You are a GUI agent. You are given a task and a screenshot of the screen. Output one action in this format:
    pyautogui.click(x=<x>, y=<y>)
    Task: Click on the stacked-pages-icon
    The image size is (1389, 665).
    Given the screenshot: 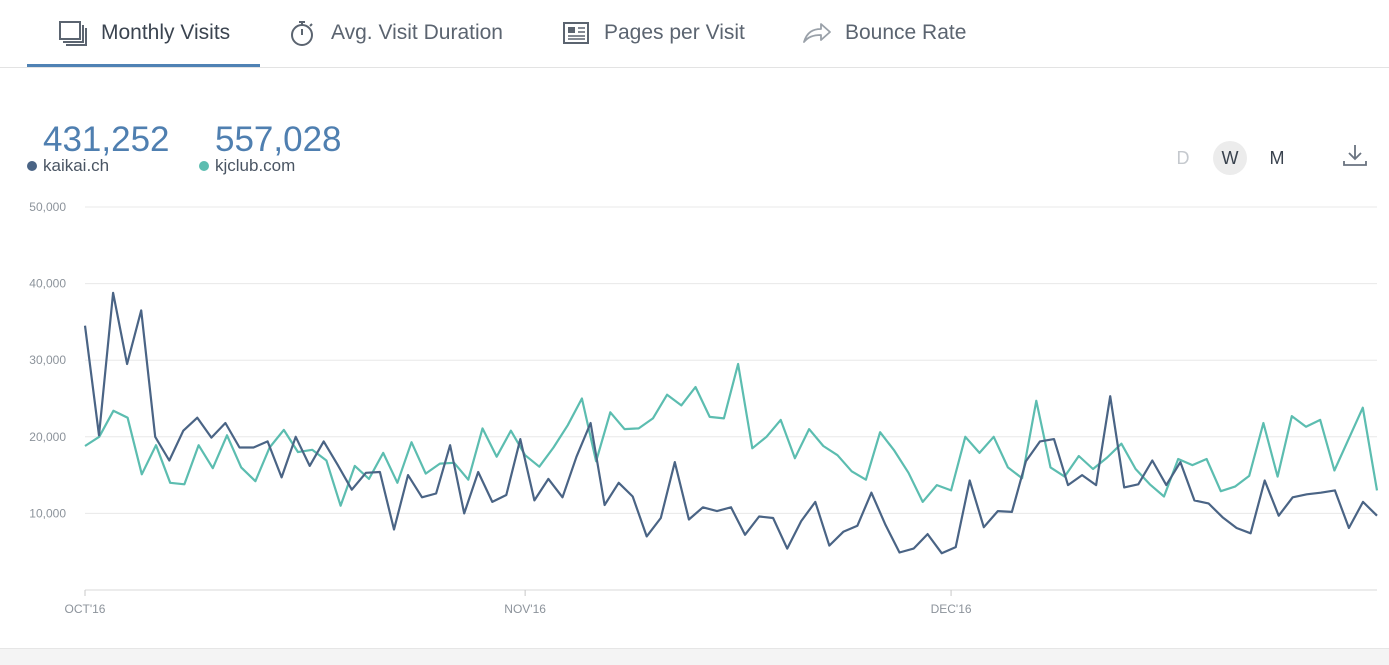 What is the action you would take?
    pyautogui.click(x=73, y=33)
    